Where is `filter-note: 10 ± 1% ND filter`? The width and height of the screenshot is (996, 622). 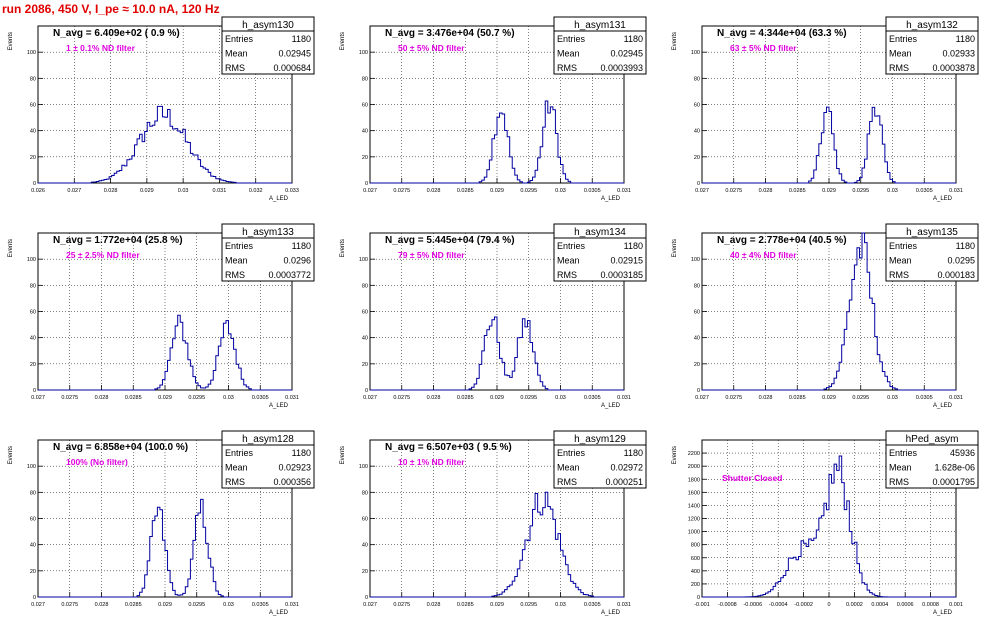
filter-note: 10 ± 1% ND filter is located at coordinates (431, 462).